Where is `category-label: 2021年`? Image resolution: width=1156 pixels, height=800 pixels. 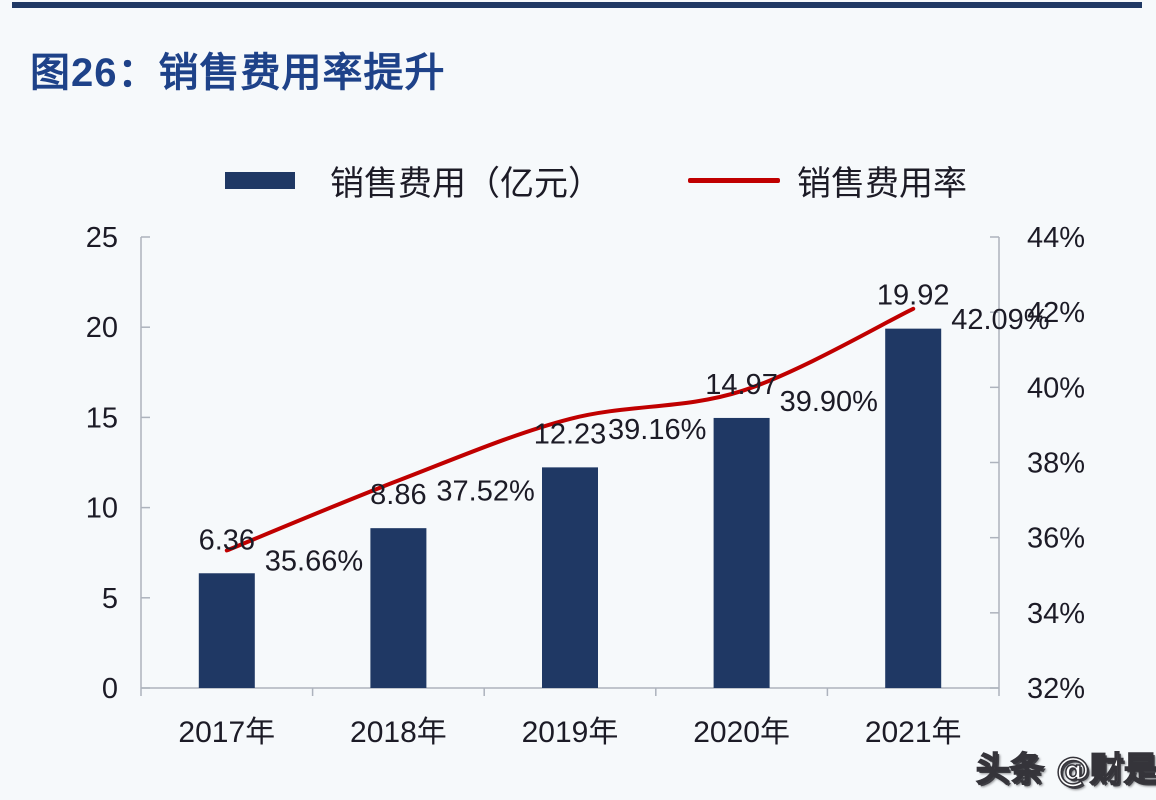
category-label: 2021年 is located at coordinates (913, 732).